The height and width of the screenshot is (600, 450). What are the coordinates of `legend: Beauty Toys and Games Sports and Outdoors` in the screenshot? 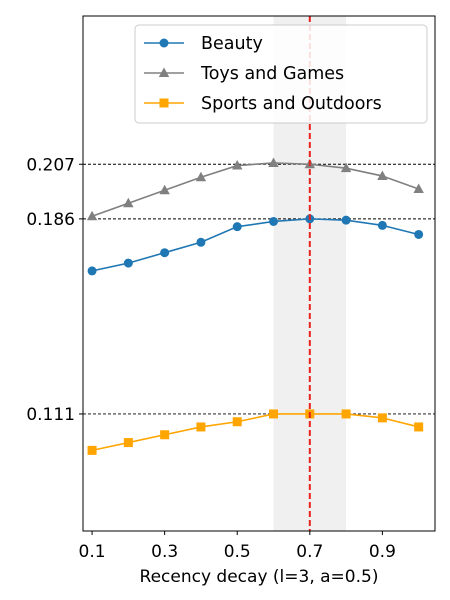 It's located at (281, 74).